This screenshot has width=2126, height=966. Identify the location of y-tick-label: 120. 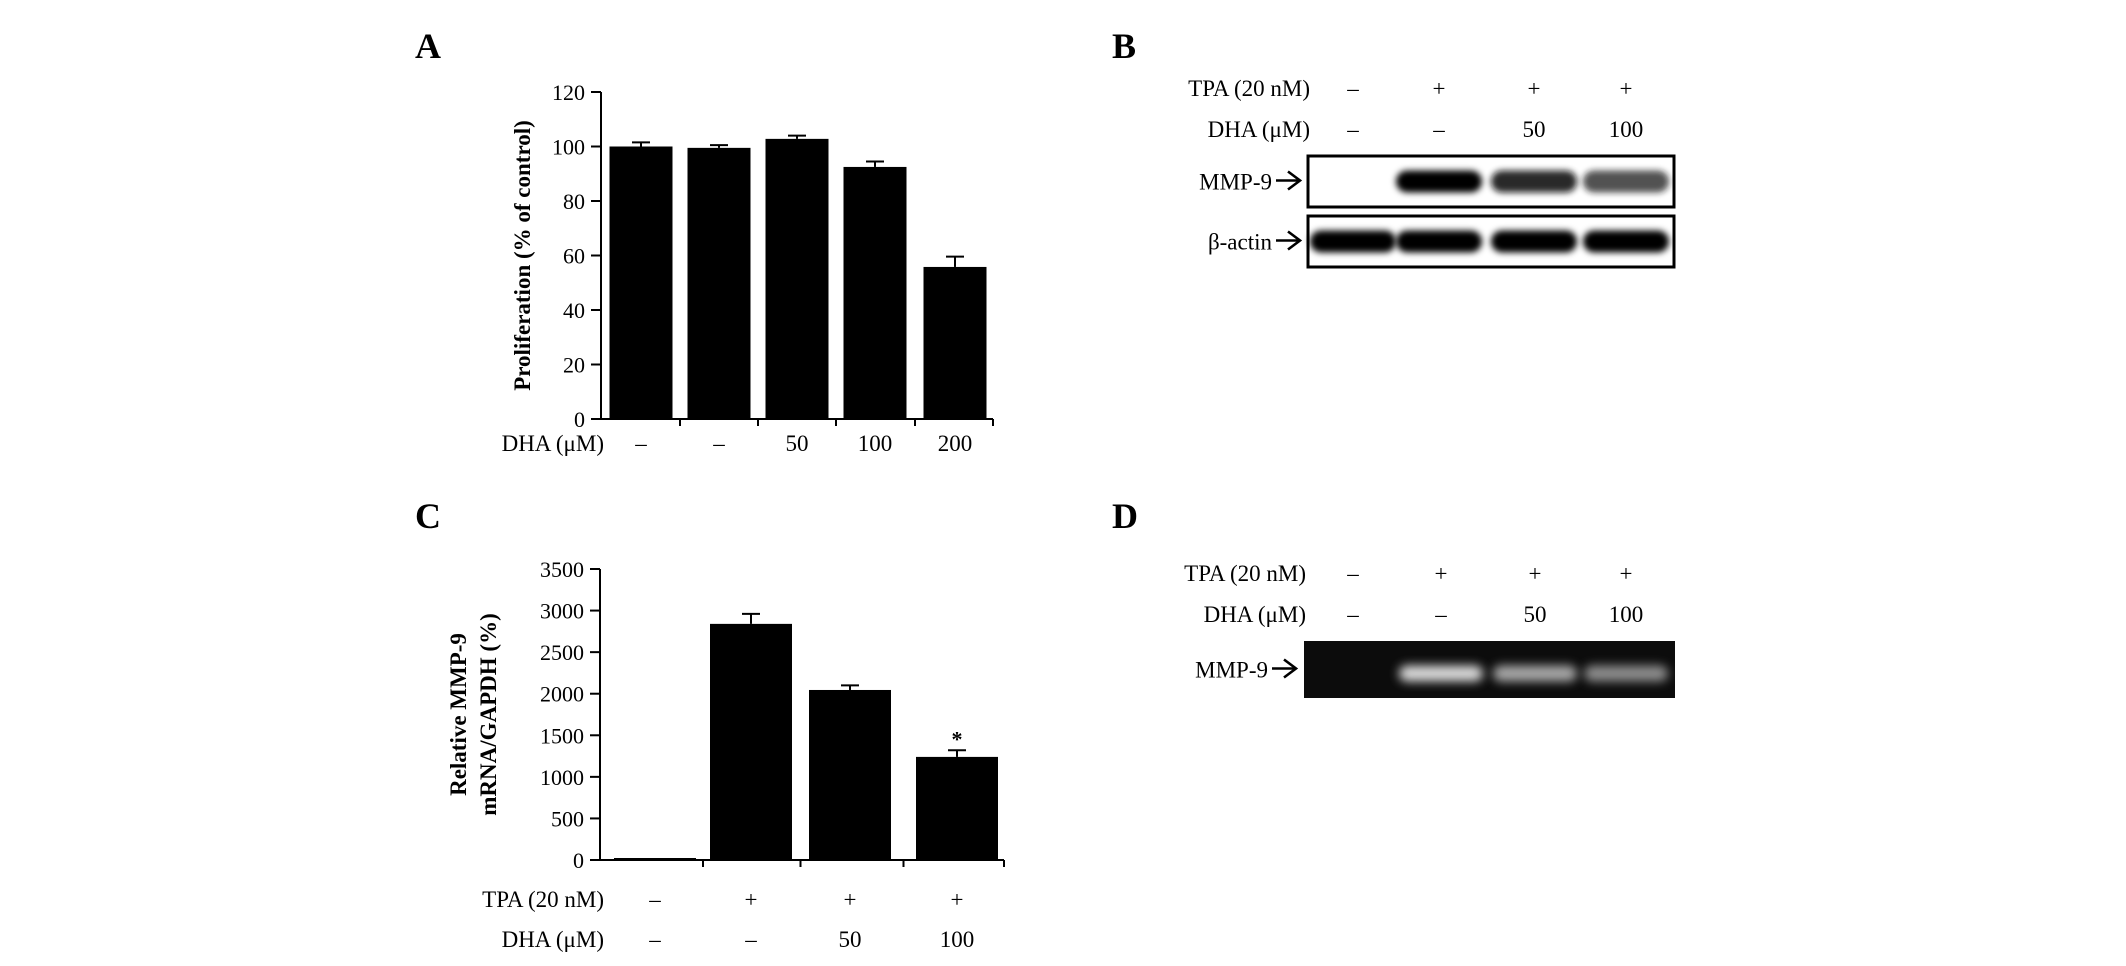
(568, 92).